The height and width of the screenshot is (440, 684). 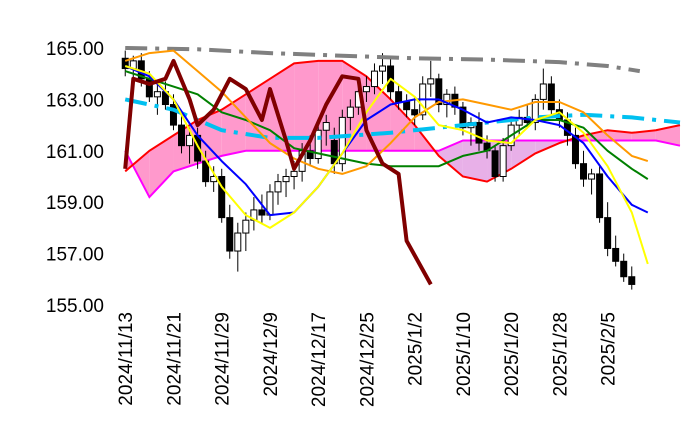 What do you see at coordinates (416, 349) in the screenshot?
I see `x-tick-label: 2025/1/2` at bounding box center [416, 349].